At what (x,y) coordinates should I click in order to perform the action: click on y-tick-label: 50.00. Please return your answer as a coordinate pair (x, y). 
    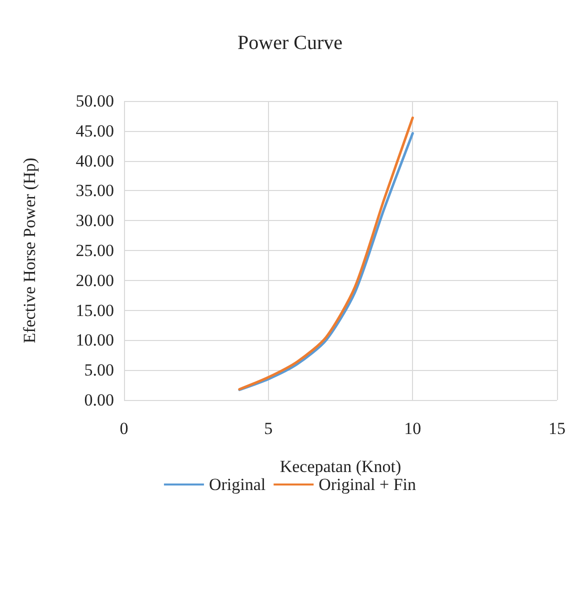
    Looking at the image, I should click on (95, 101).